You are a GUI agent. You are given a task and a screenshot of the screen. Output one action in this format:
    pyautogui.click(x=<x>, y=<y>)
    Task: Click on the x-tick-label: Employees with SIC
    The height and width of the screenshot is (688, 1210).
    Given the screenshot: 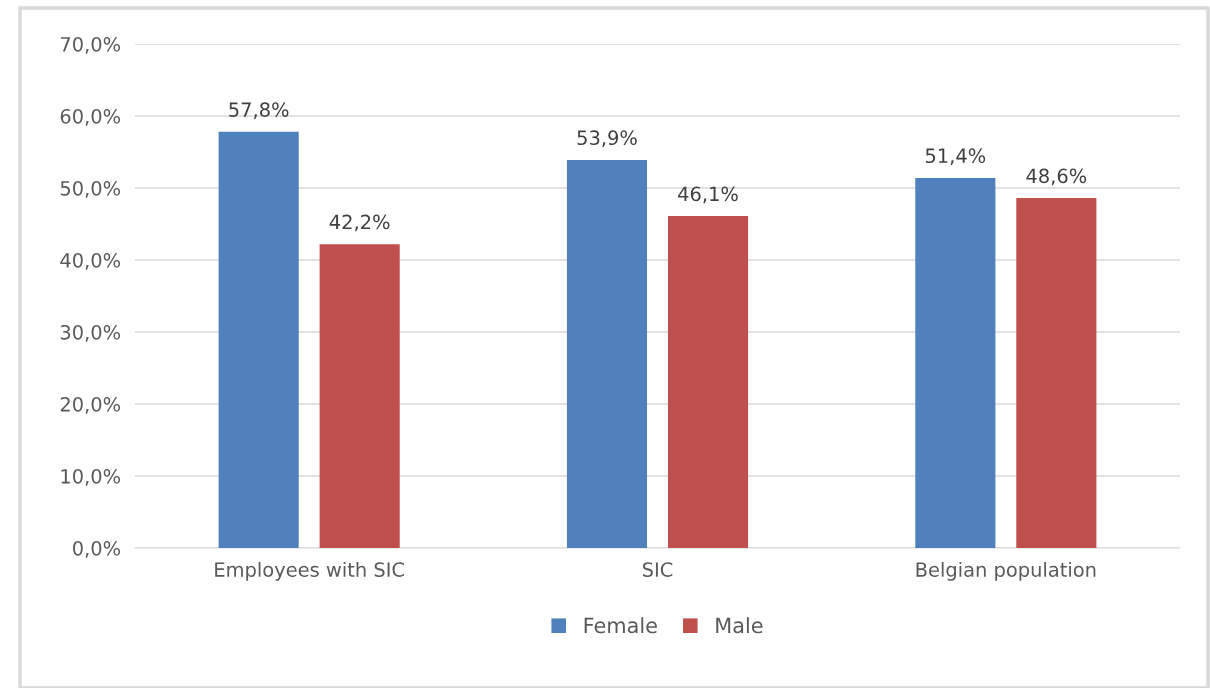 What is the action you would take?
    pyautogui.click(x=309, y=571)
    